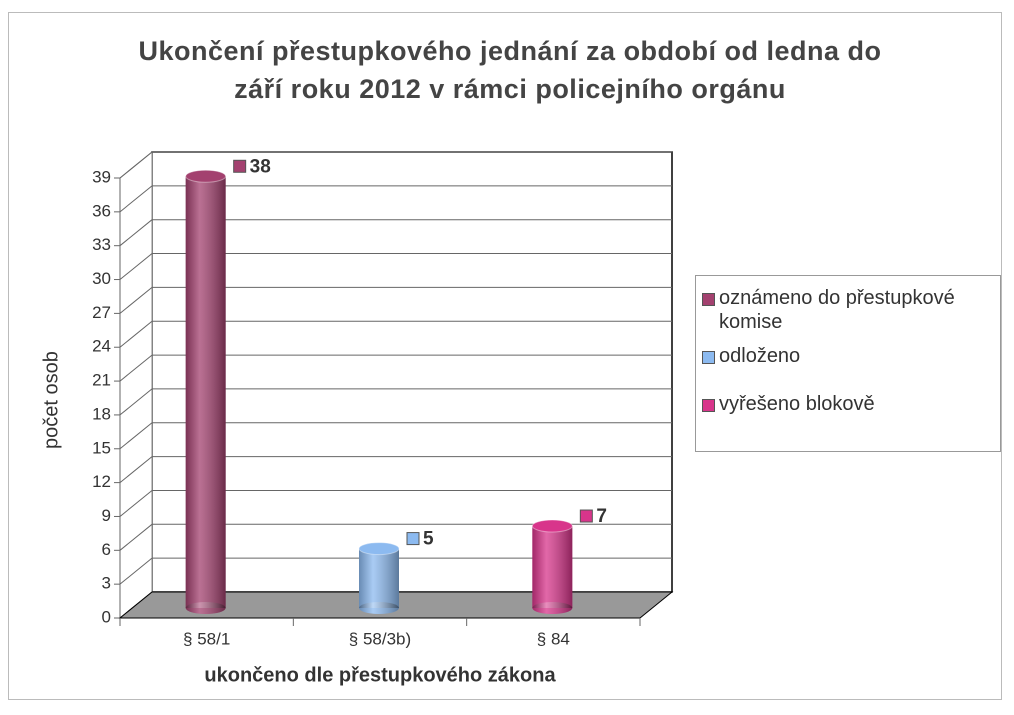 The width and height of the screenshot is (1014, 715). What do you see at coordinates (428, 539) in the screenshot?
I see `data-label: 5` at bounding box center [428, 539].